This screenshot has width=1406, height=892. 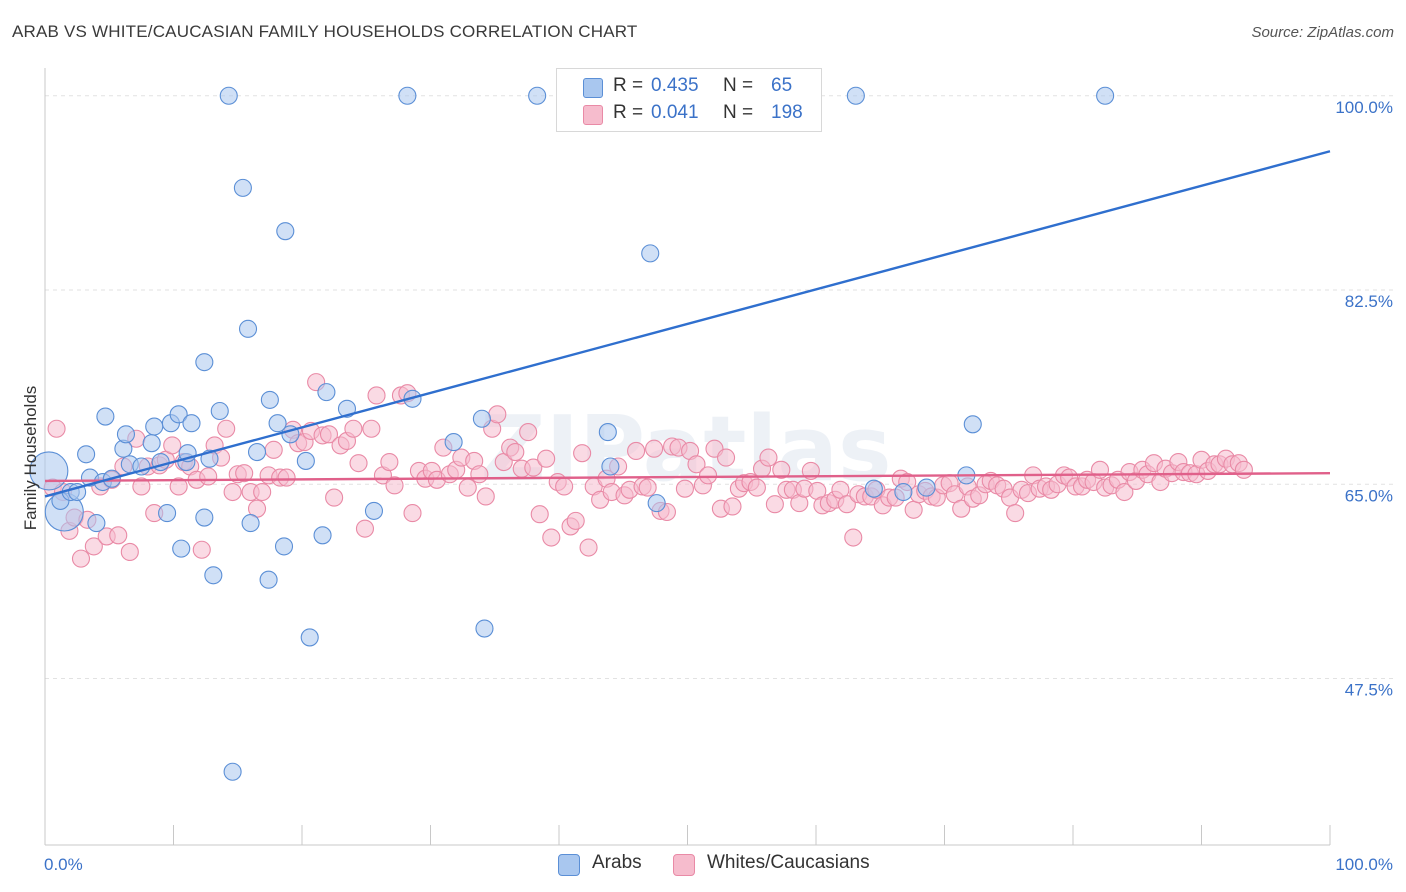 What do you see at coordinates (63, 864) in the screenshot?
I see `x-tick-label-min: 0.0%` at bounding box center [63, 864].